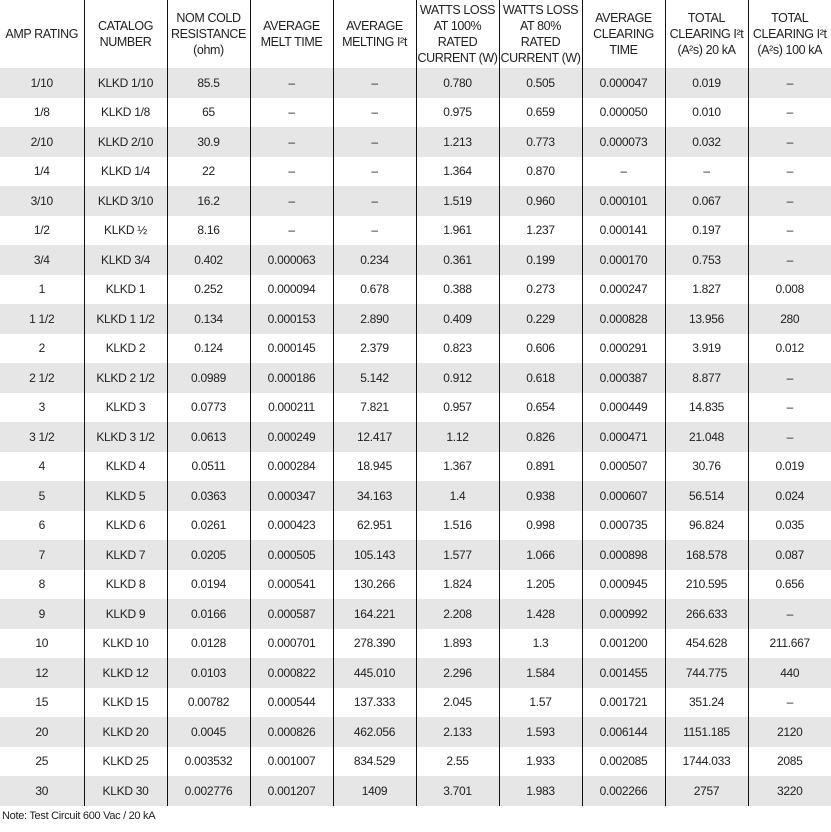  I want to click on cell-amp-rating: 15, so click(42, 702).